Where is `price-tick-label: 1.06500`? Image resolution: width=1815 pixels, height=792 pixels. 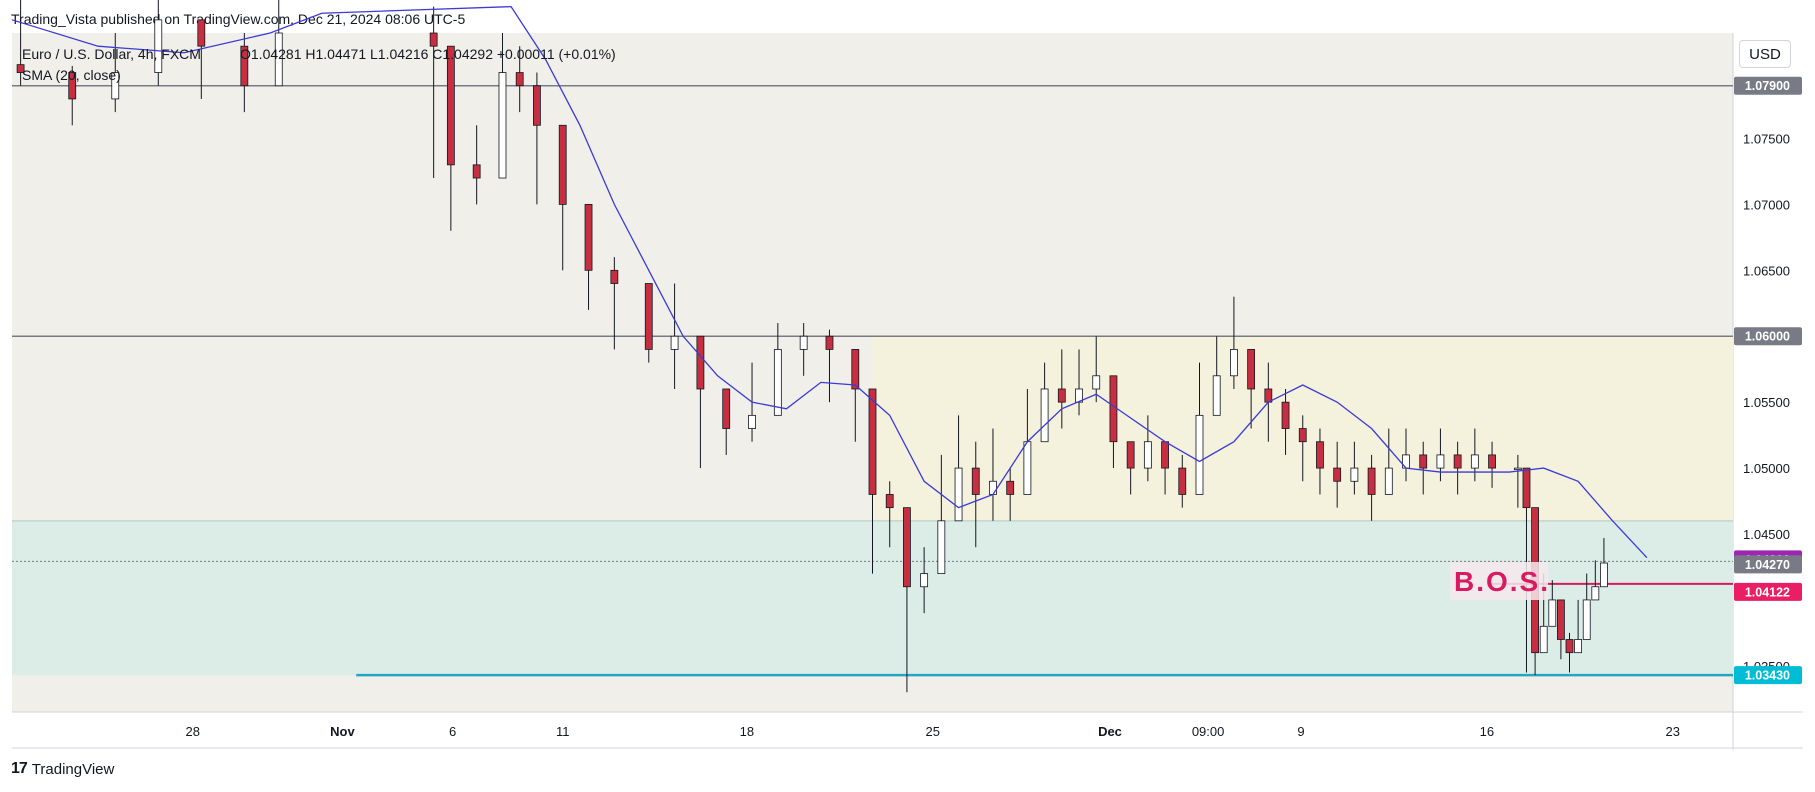
price-tick-label: 1.06500 is located at coordinates (1766, 270).